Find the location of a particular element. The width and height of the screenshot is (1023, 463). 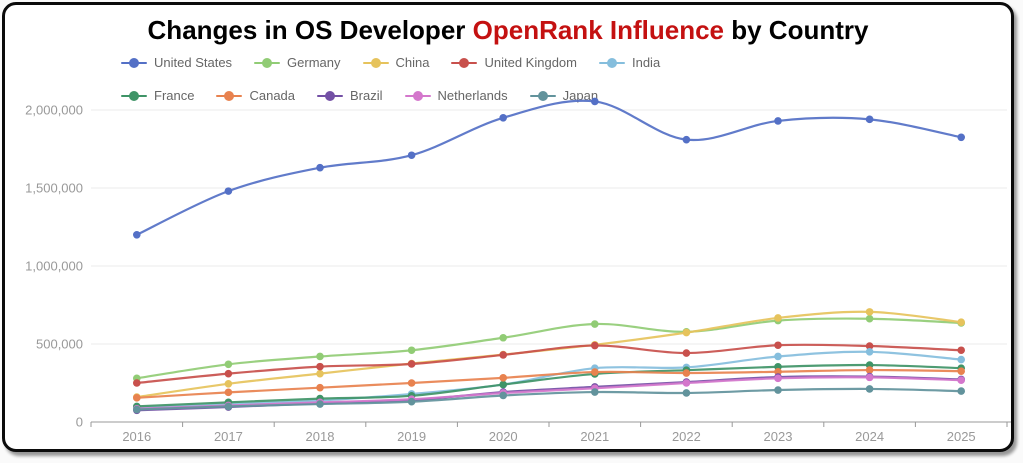

data-point-united-kingdom-2020 is located at coordinates (503, 355).